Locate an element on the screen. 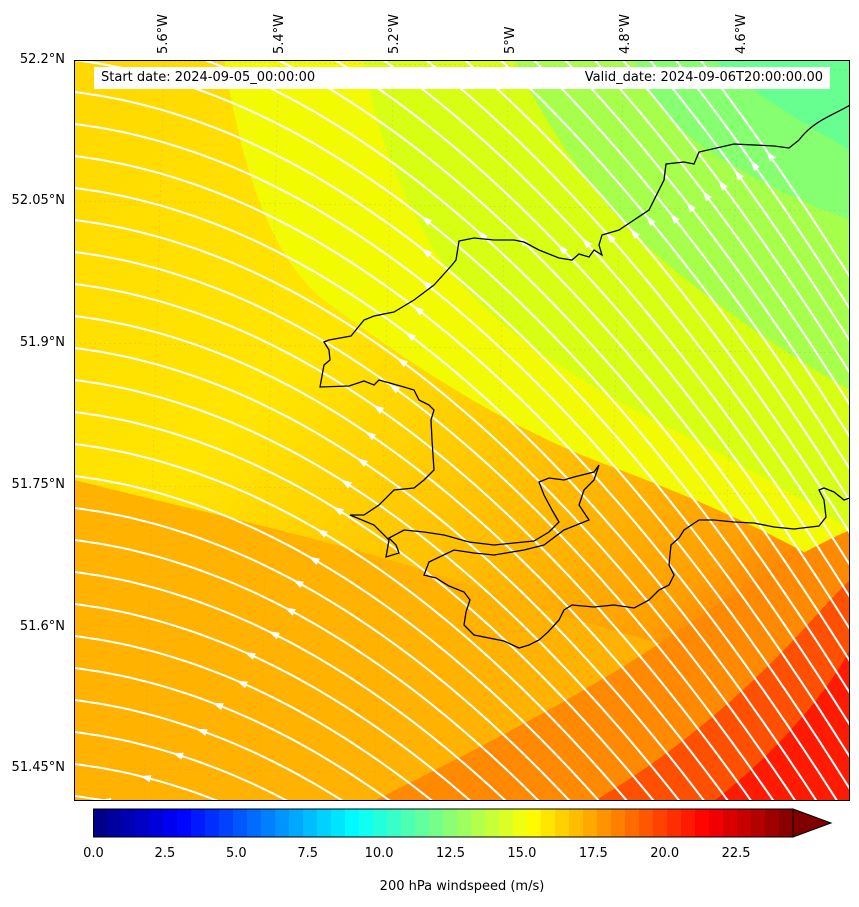  lat-label-51-45: 51.45°N is located at coordinates (38, 767).